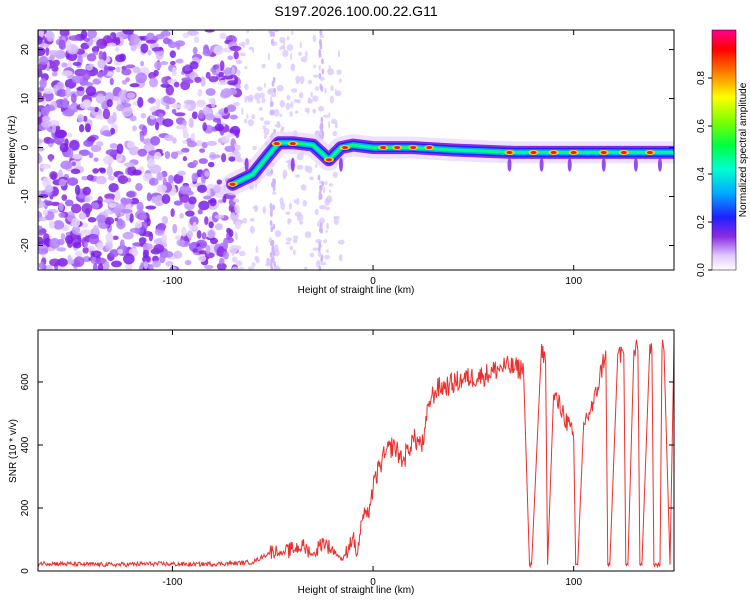  I want to click on snr-y-tick-label: 200, so click(25, 507).